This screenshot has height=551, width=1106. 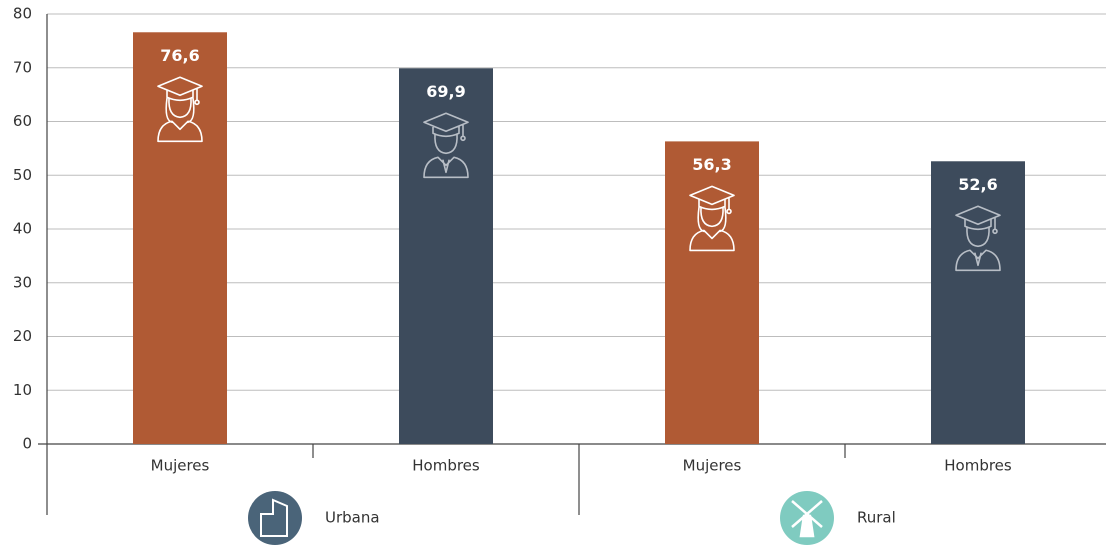 What do you see at coordinates (22, 175) in the screenshot?
I see `y-tick-label: 50` at bounding box center [22, 175].